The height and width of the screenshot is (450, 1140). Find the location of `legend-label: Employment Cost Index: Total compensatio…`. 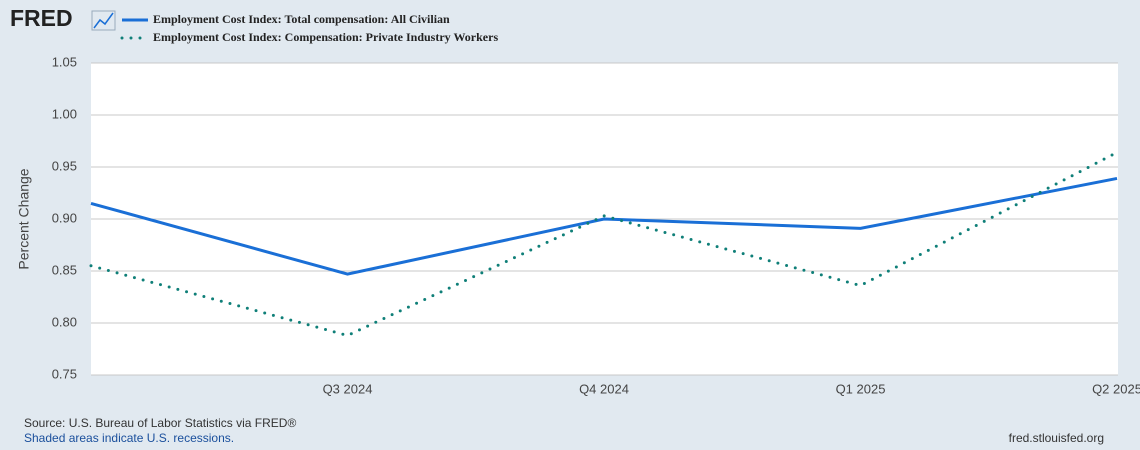

legend-label: Employment Cost Index: Total compensatio… is located at coordinates (301, 19).